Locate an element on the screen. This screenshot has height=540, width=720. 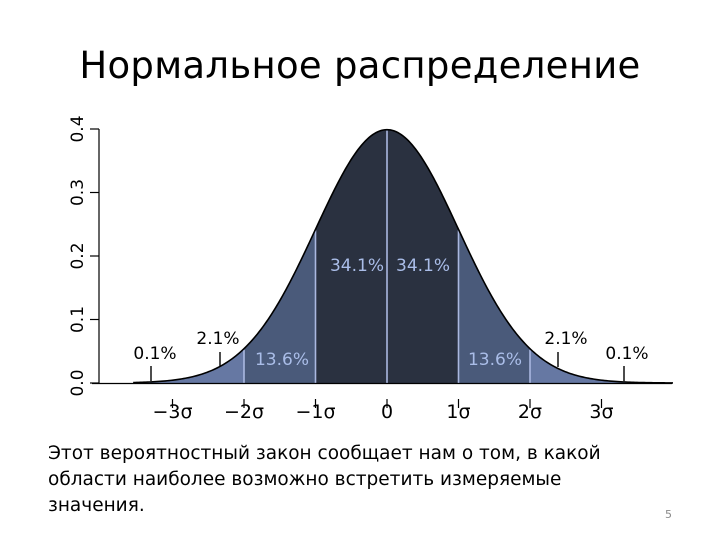
x-tick-label: 1σ is located at coordinates (458, 412).